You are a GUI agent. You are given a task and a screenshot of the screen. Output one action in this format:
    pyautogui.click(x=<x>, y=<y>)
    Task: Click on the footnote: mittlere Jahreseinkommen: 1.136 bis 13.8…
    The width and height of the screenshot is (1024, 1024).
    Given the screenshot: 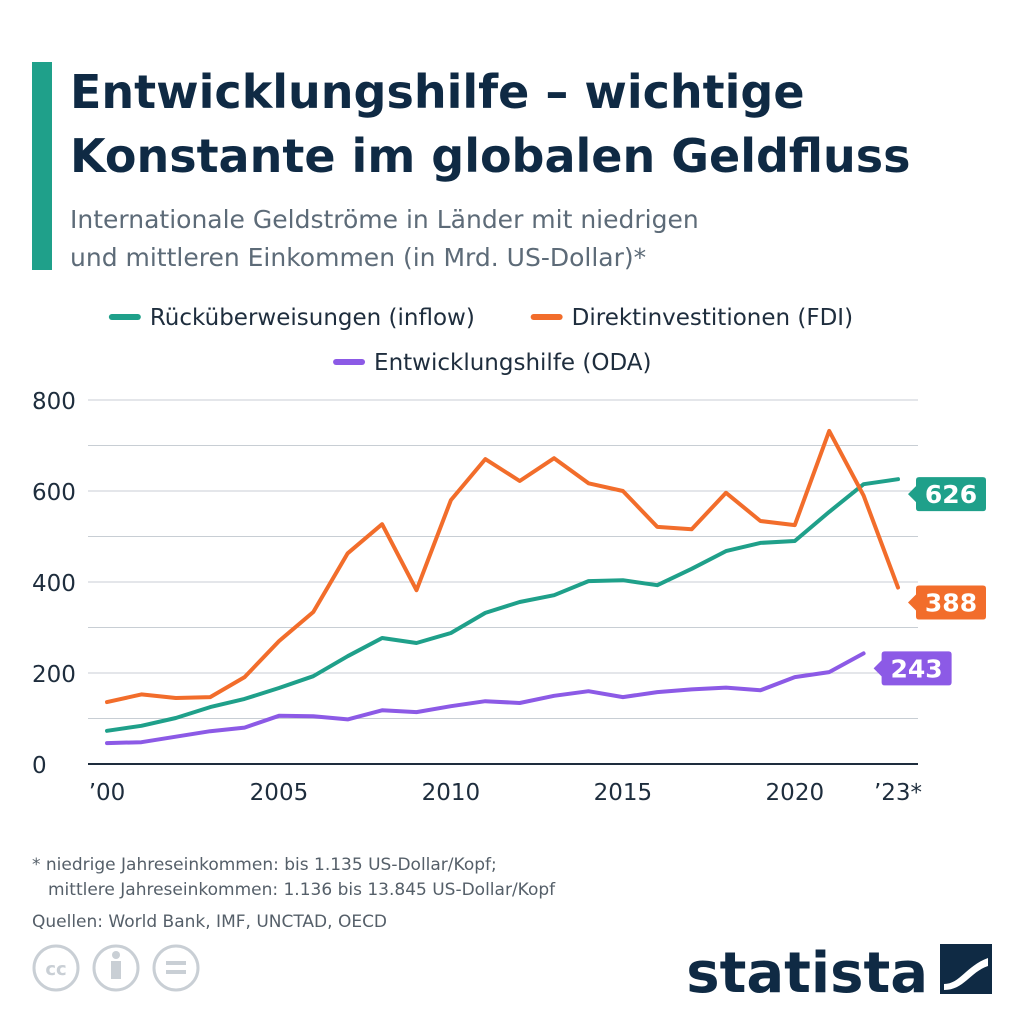 What is the action you would take?
    pyautogui.click(x=302, y=890)
    